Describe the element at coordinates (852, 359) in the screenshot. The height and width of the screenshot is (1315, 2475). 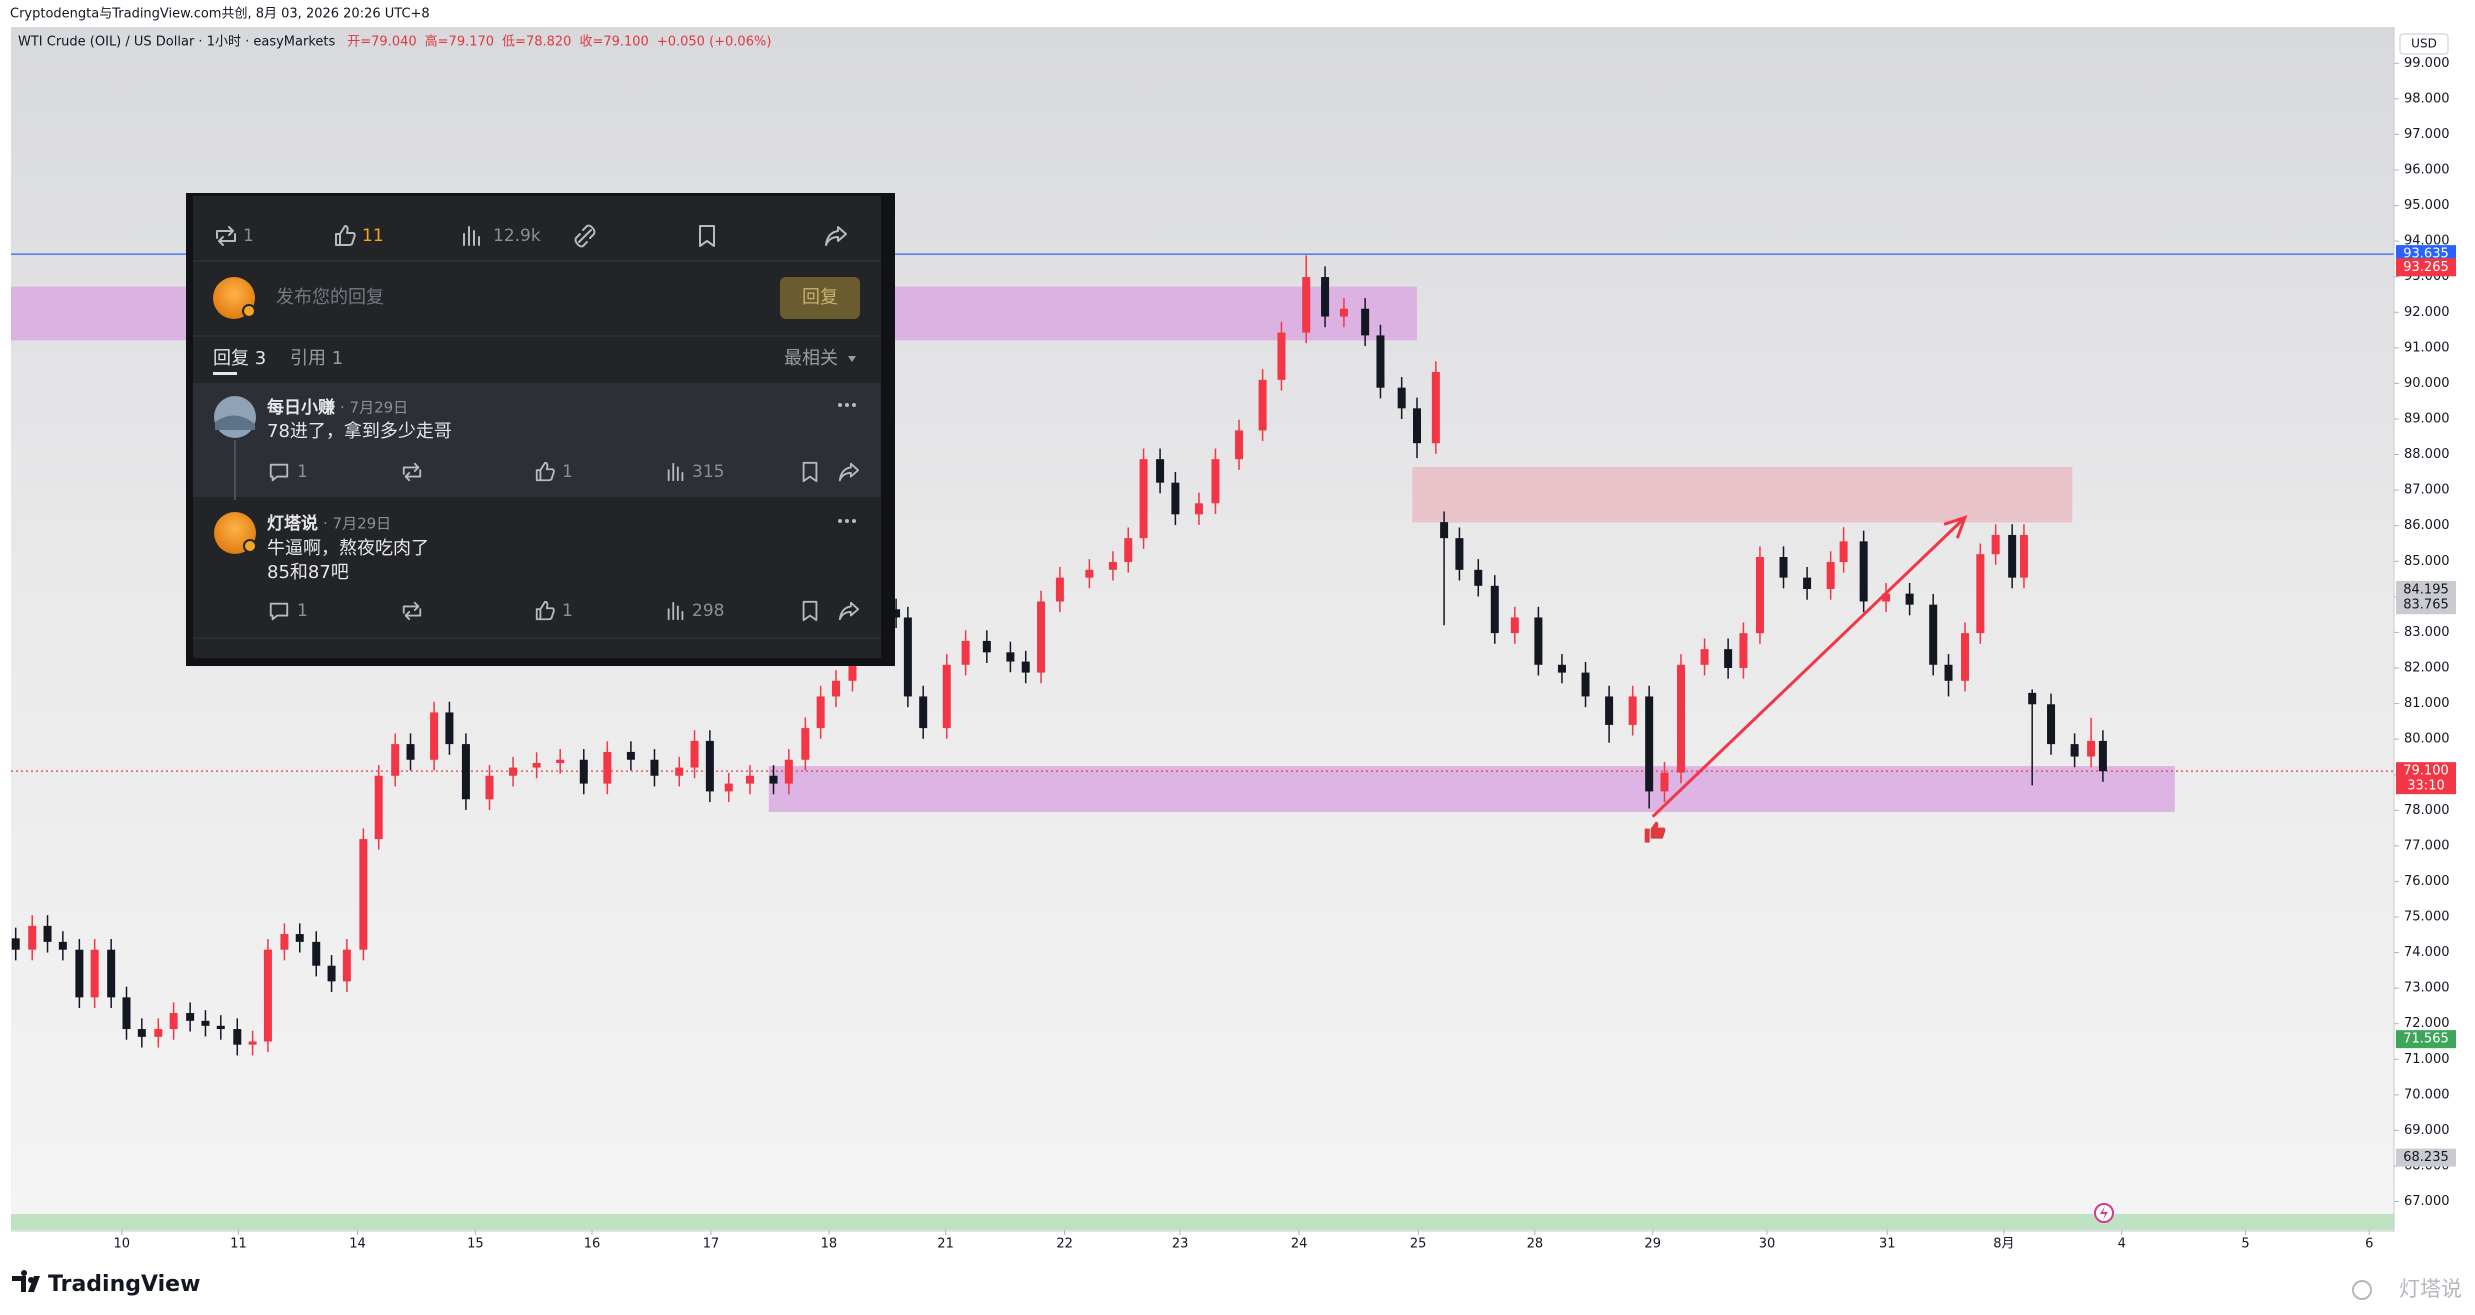
I see `sort-caret` at that location.